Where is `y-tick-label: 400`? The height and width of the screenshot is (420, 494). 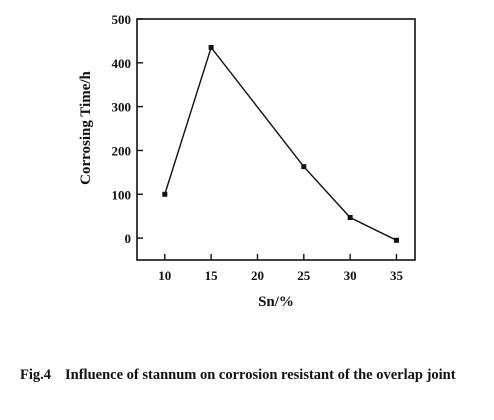
y-tick-label: 400 is located at coordinates (122, 63).